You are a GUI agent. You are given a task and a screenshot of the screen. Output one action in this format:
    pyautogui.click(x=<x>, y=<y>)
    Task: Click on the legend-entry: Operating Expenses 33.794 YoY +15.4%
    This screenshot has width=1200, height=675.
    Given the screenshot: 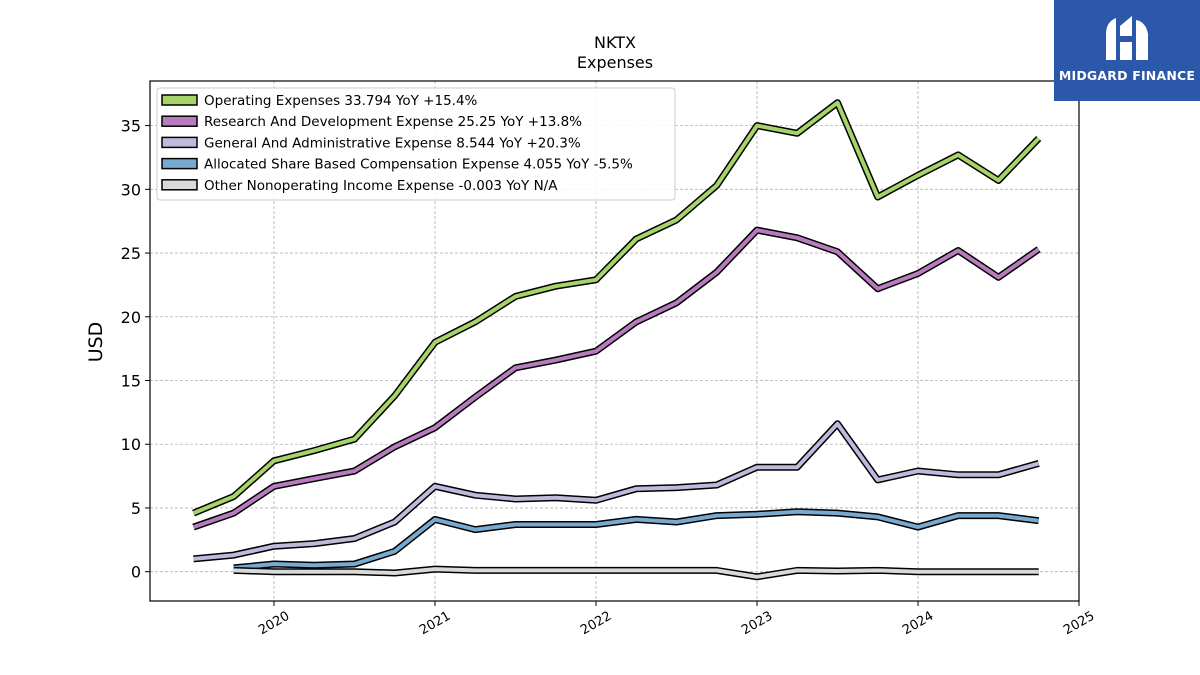 What is the action you would take?
    pyautogui.click(x=341, y=101)
    